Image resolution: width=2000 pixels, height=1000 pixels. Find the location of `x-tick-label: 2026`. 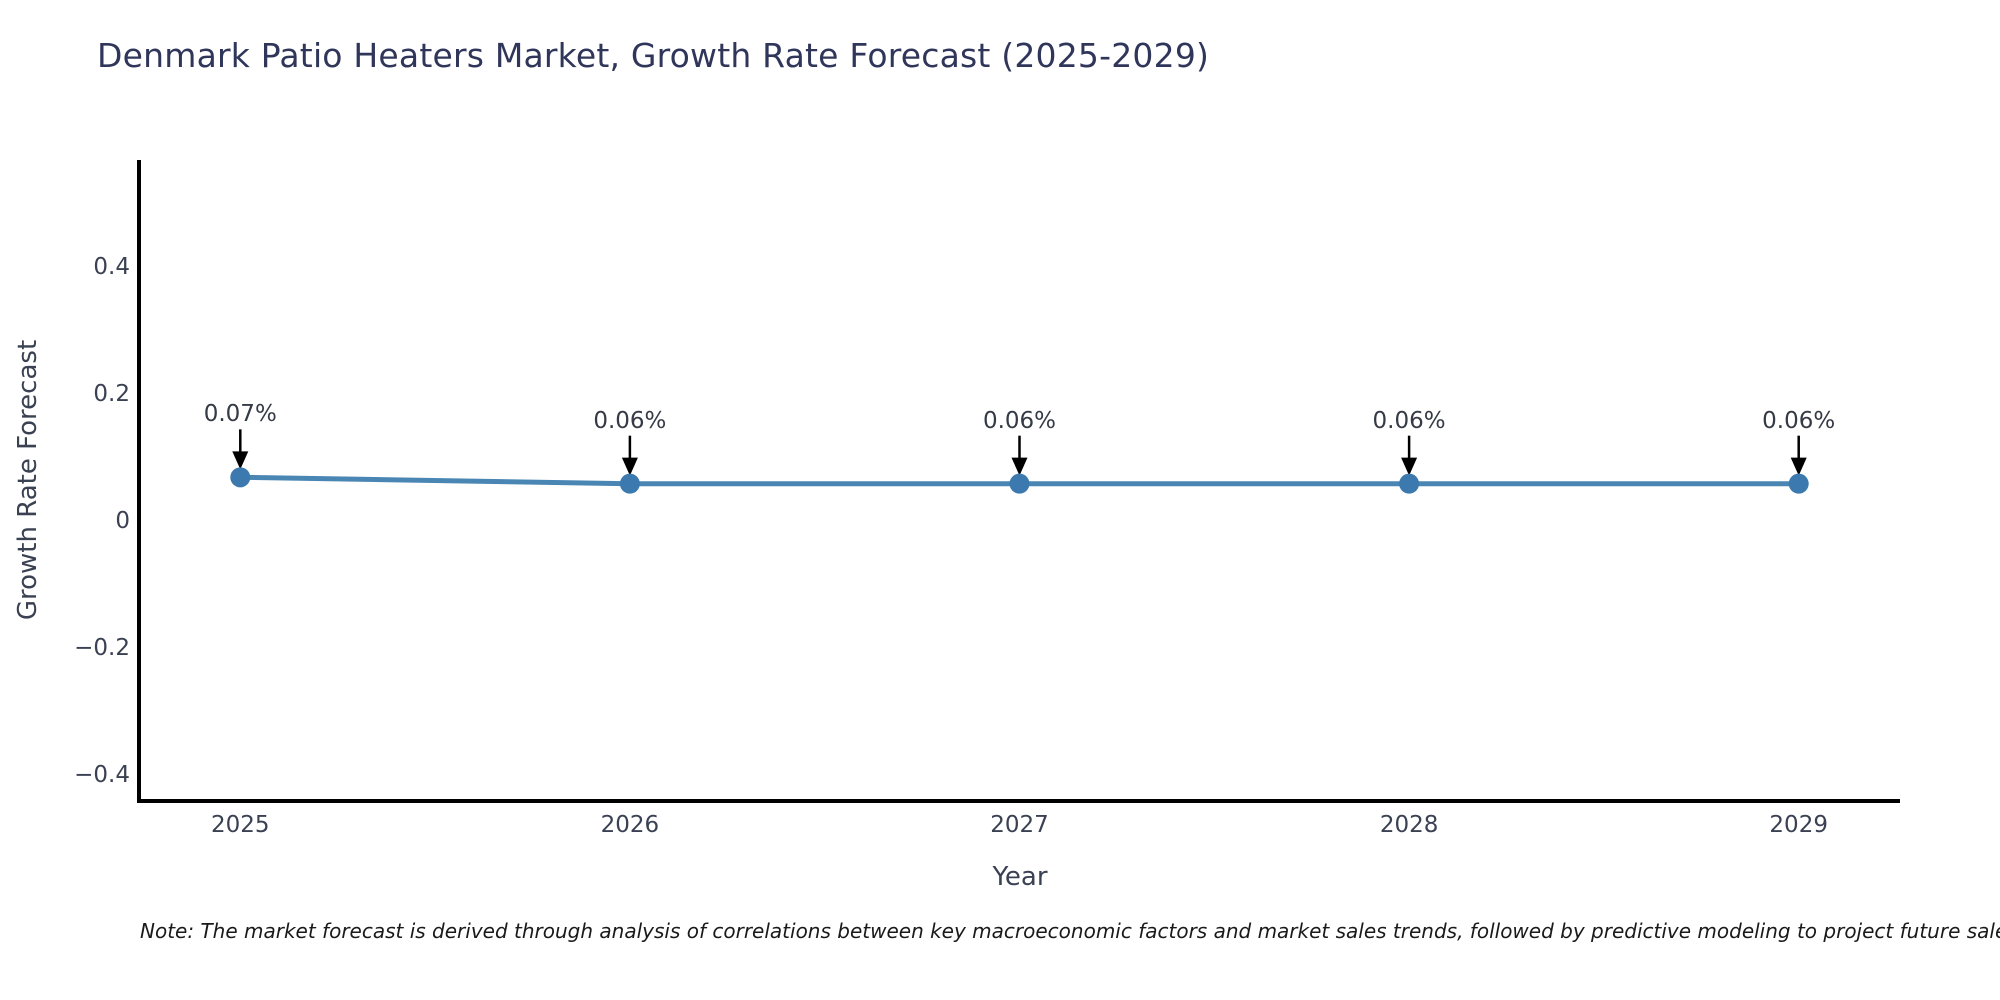

x-tick-label: 2026 is located at coordinates (630, 825).